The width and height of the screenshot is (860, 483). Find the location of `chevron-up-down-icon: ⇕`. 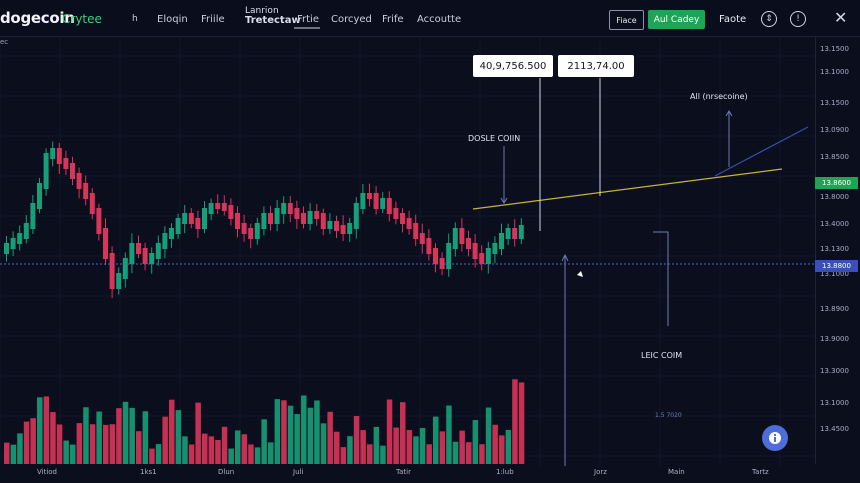

chevron-up-down-icon: ⇕ is located at coordinates (769, 19).